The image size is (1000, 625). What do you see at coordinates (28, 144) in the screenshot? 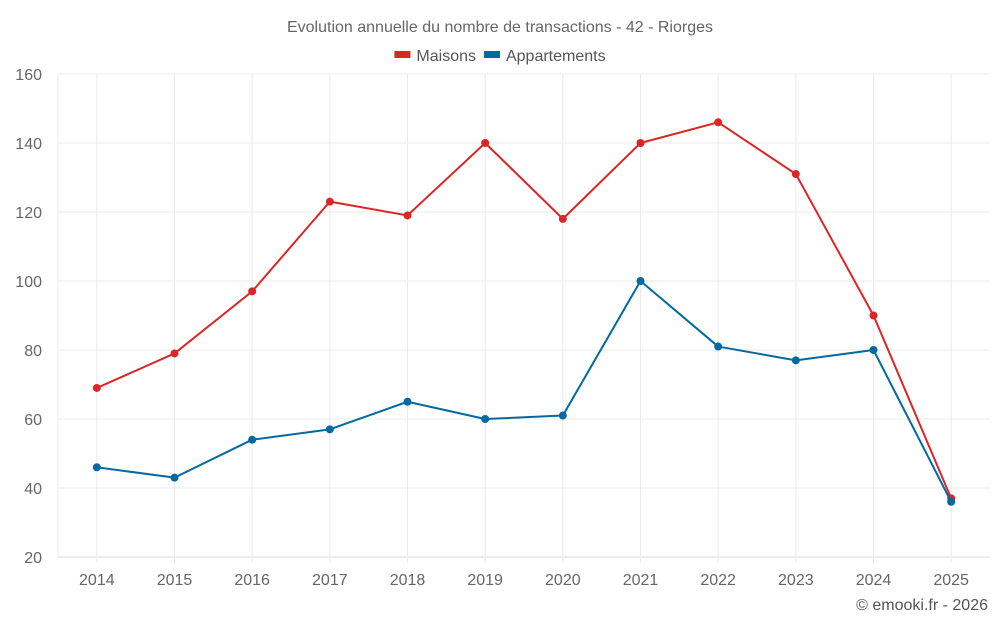
I see `y-tick-label: 140` at bounding box center [28, 144].